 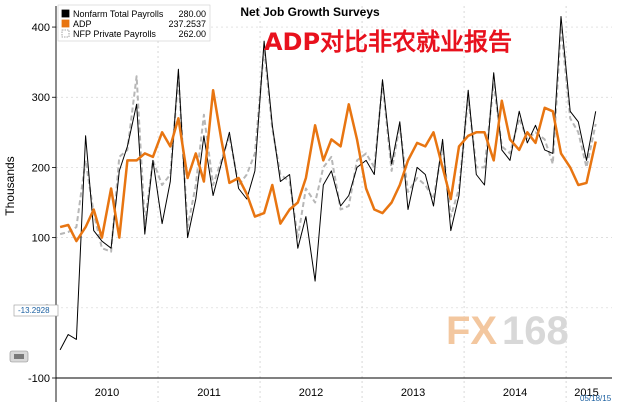 What do you see at coordinates (535, 331) in the screenshot?
I see `watermark-number: 168` at bounding box center [535, 331].